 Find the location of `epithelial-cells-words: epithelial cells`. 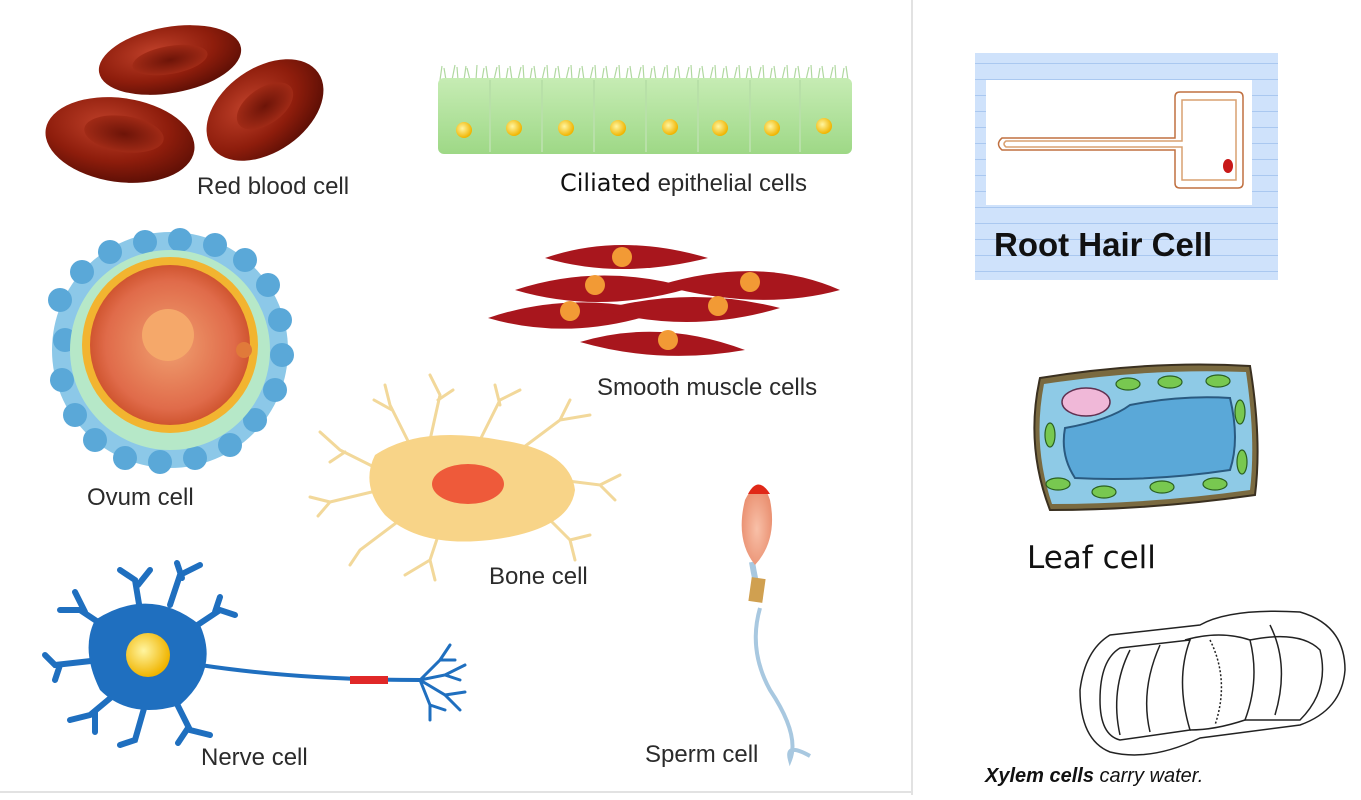

epithelial-cells-words: epithelial cells is located at coordinates (732, 183).